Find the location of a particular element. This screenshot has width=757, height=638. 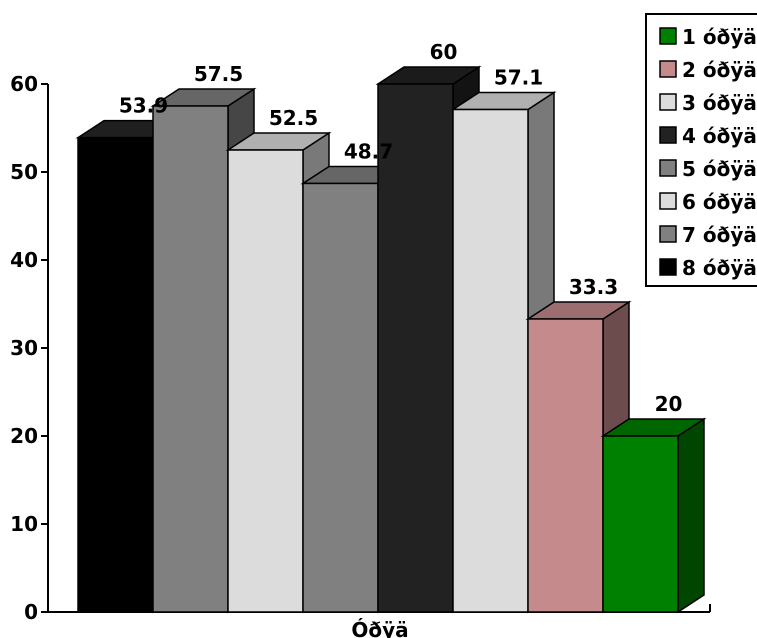

legend-item: 3 óðÿä is located at coordinates (708, 103).